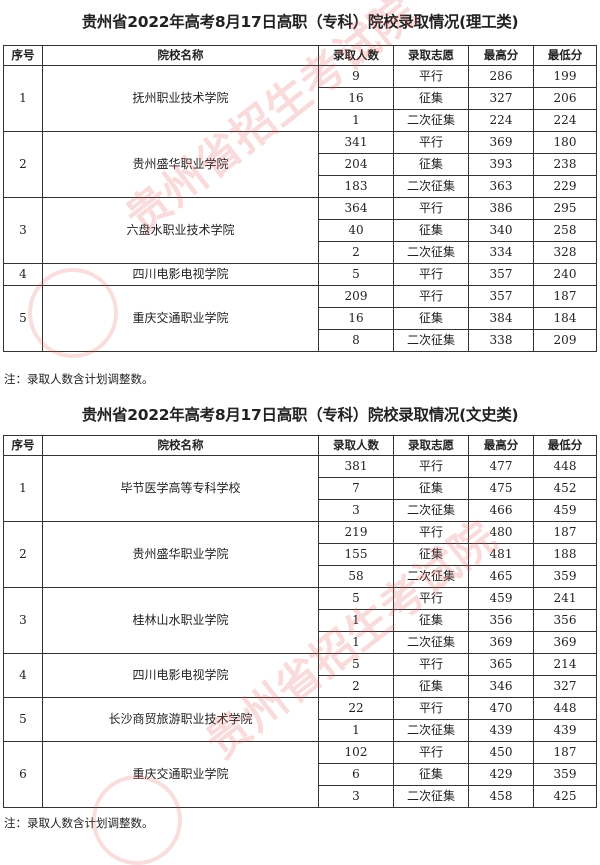 The width and height of the screenshot is (600, 865). I want to click on max-score: 466, so click(501, 510).